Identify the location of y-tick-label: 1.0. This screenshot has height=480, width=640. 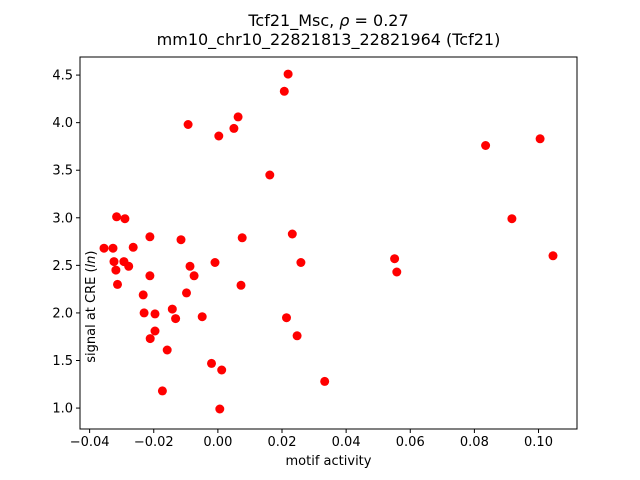
(62, 409).